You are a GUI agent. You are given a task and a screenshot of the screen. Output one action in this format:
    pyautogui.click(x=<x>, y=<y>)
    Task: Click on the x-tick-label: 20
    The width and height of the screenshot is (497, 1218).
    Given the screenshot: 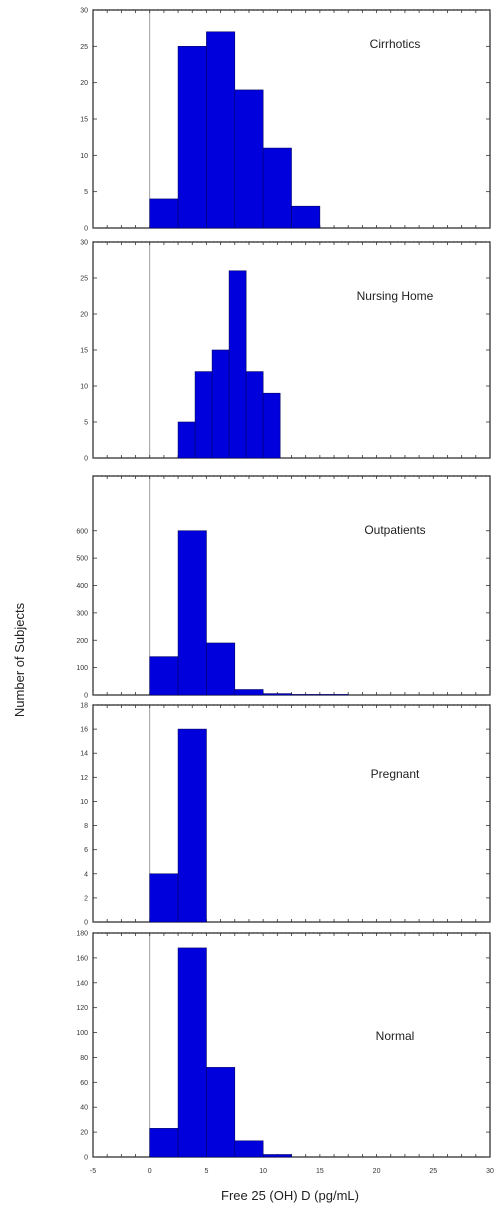 What is the action you would take?
    pyautogui.click(x=377, y=1171)
    